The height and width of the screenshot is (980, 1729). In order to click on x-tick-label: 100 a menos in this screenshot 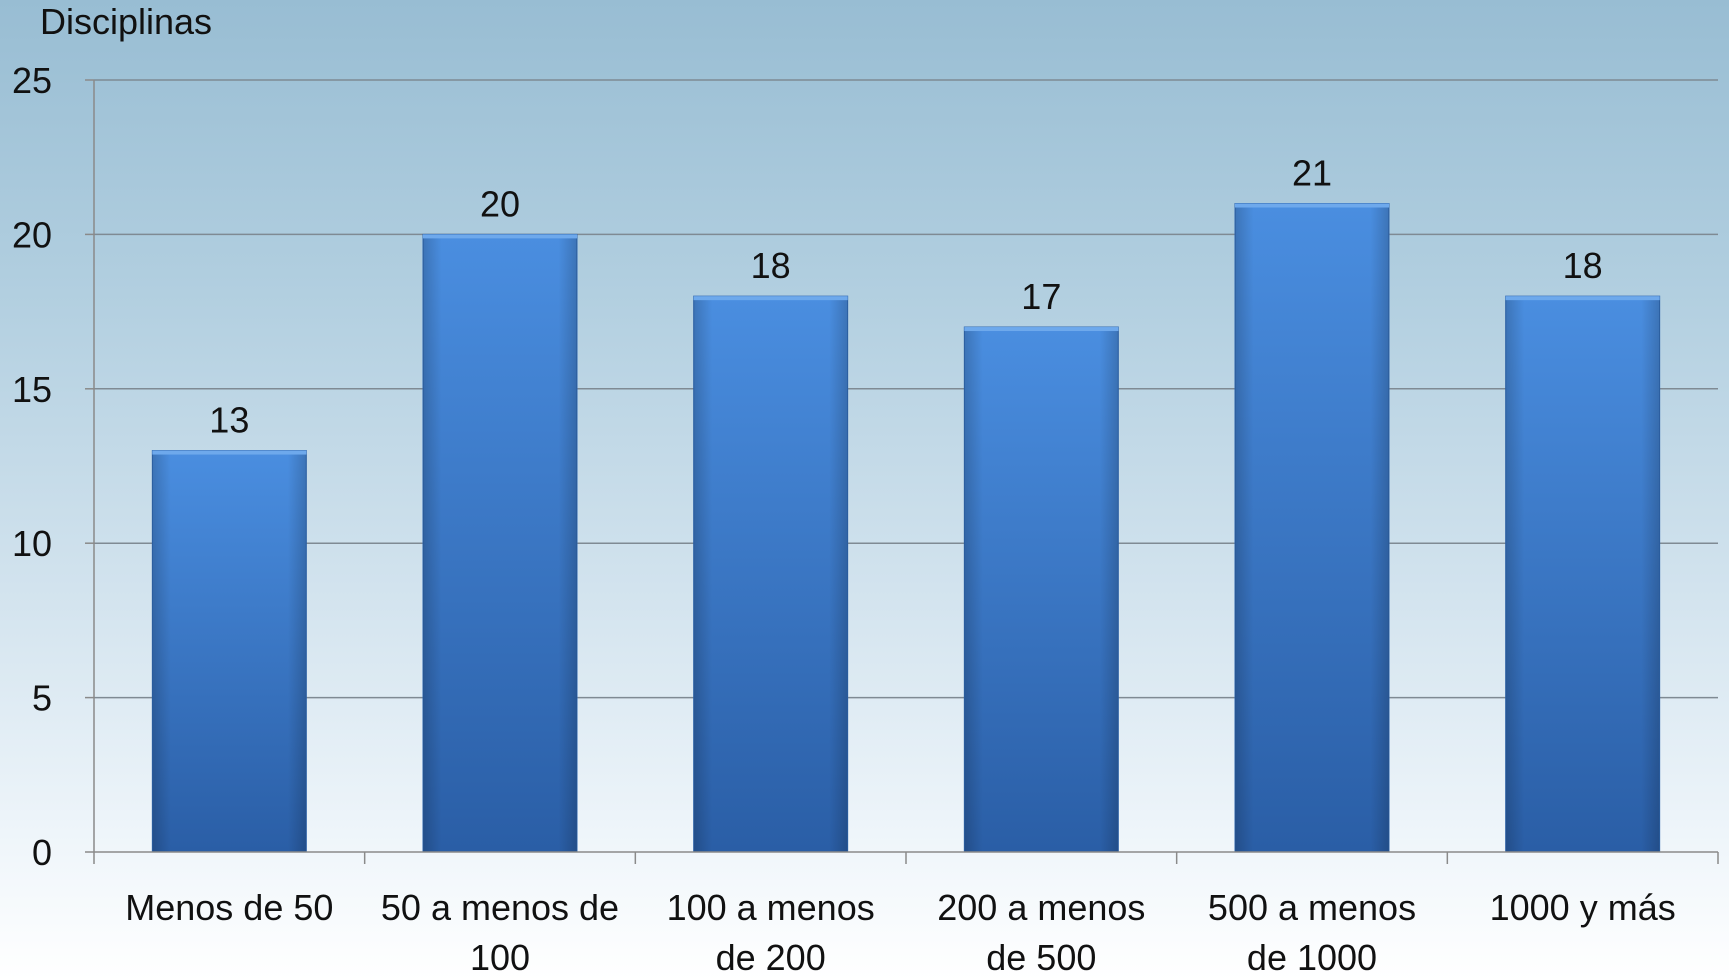, I will do `click(771, 907)`.